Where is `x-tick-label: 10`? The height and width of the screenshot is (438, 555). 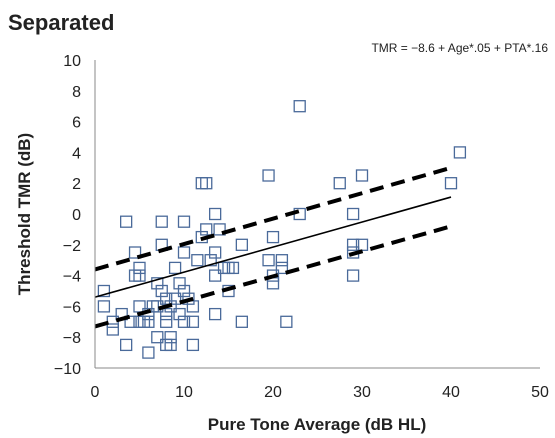
x-tick-label: 10 is located at coordinates (184, 392).